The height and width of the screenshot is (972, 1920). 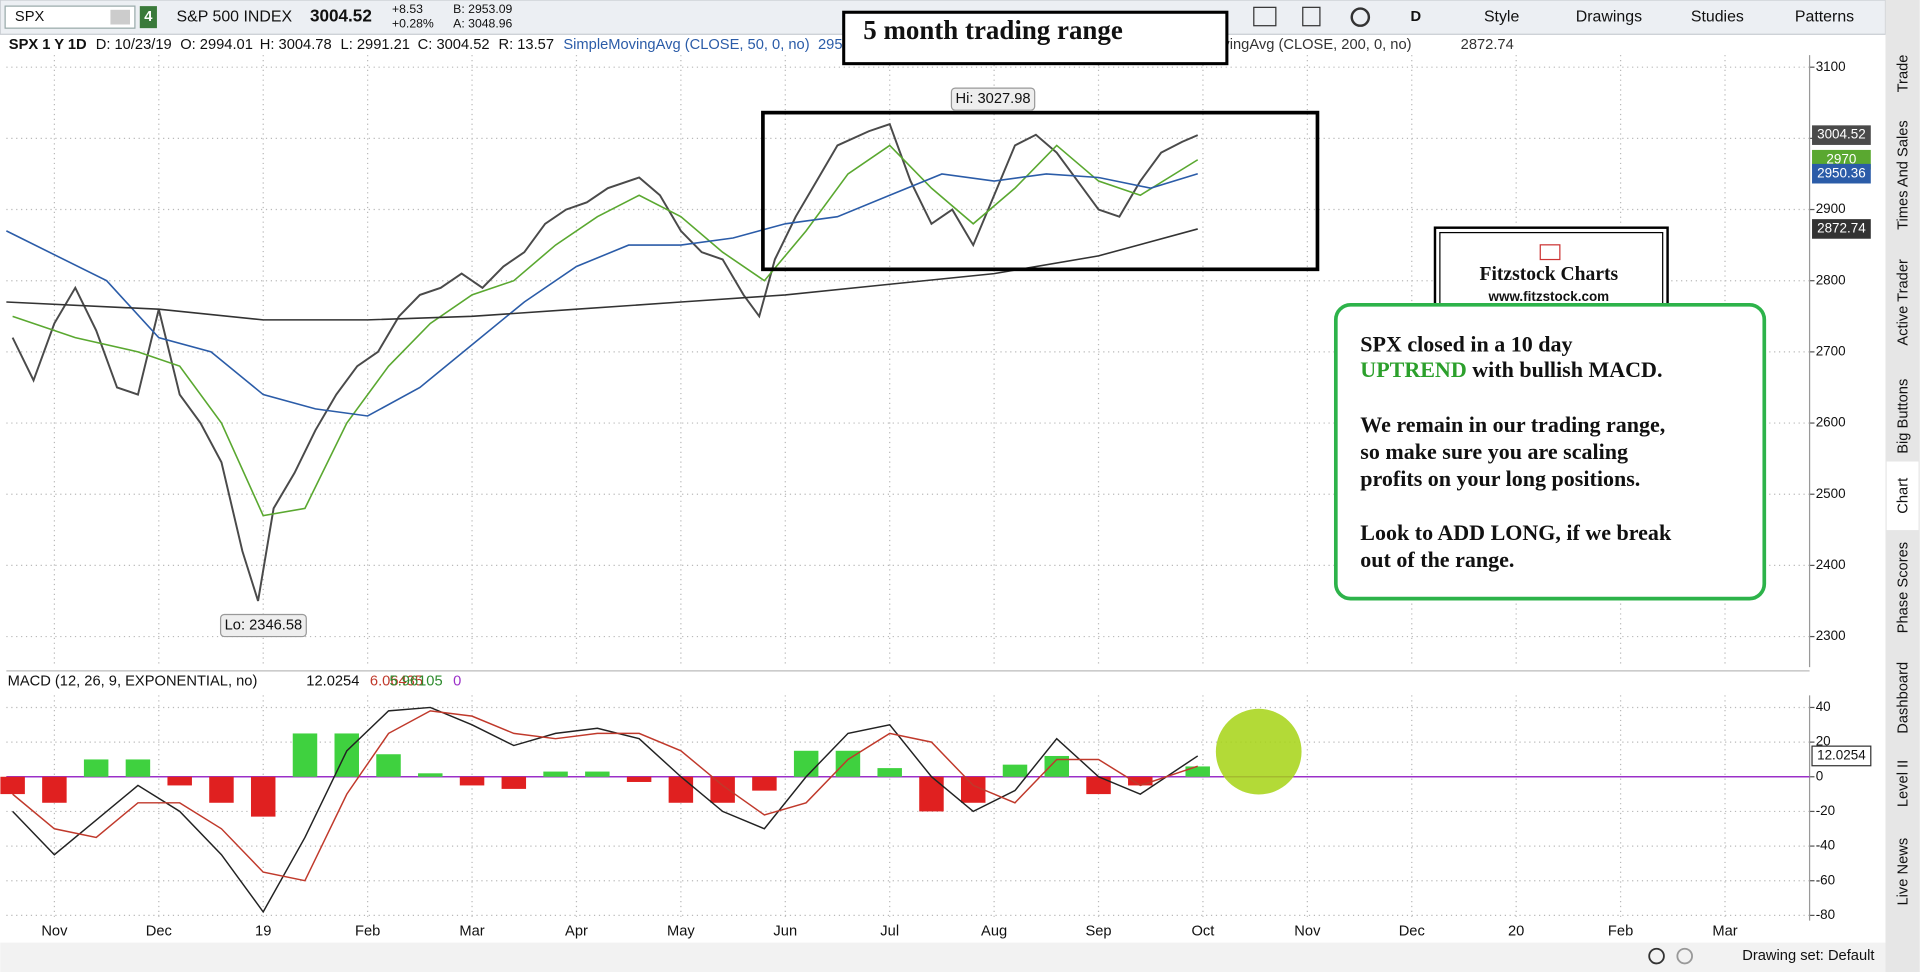 I want to click on y-tick-label: 0, so click(x=1819, y=775).